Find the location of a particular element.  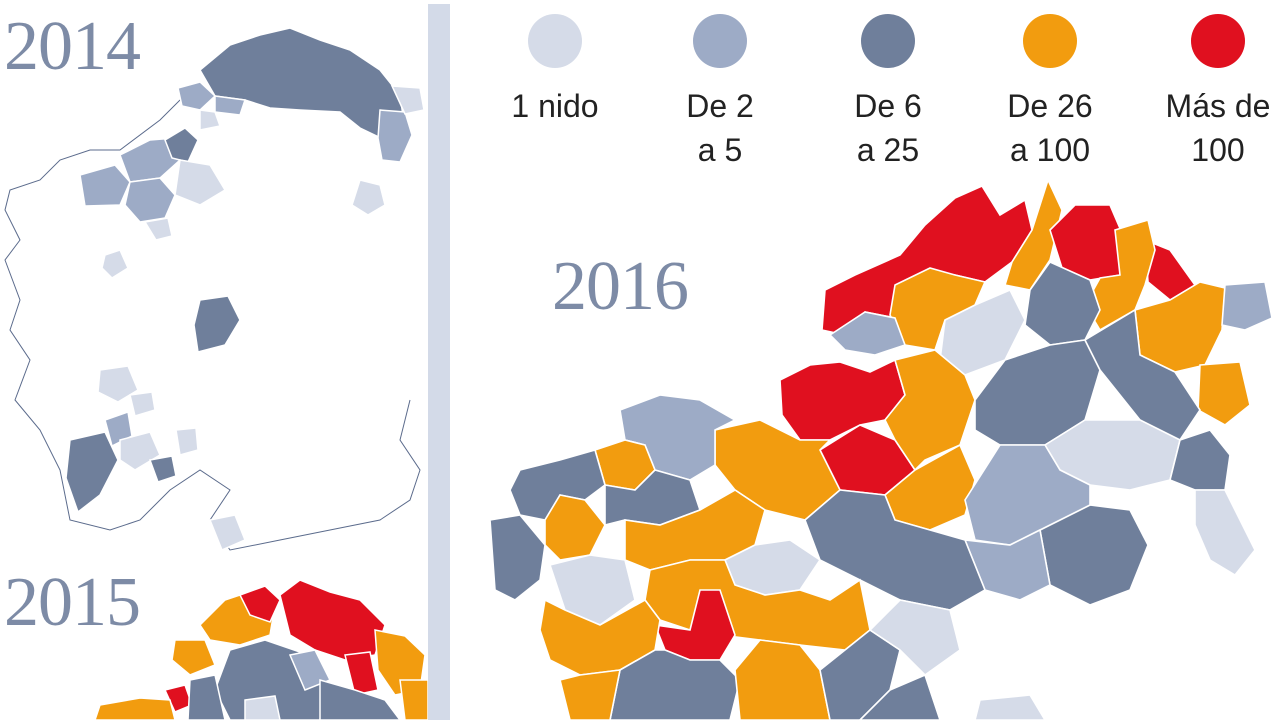

legend-item-6-to-25: De 6 a 25 is located at coordinates (888, 93).